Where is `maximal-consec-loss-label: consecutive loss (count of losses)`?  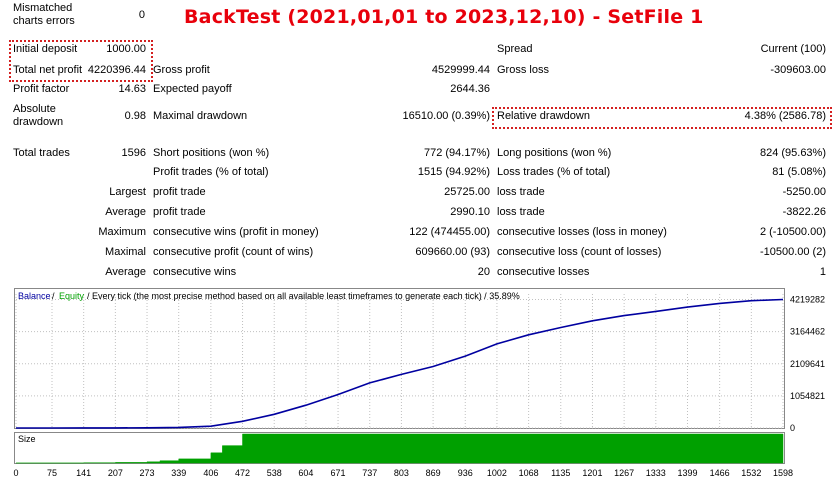
maximal-consec-loss-label: consecutive loss (count of losses) is located at coordinates (579, 252).